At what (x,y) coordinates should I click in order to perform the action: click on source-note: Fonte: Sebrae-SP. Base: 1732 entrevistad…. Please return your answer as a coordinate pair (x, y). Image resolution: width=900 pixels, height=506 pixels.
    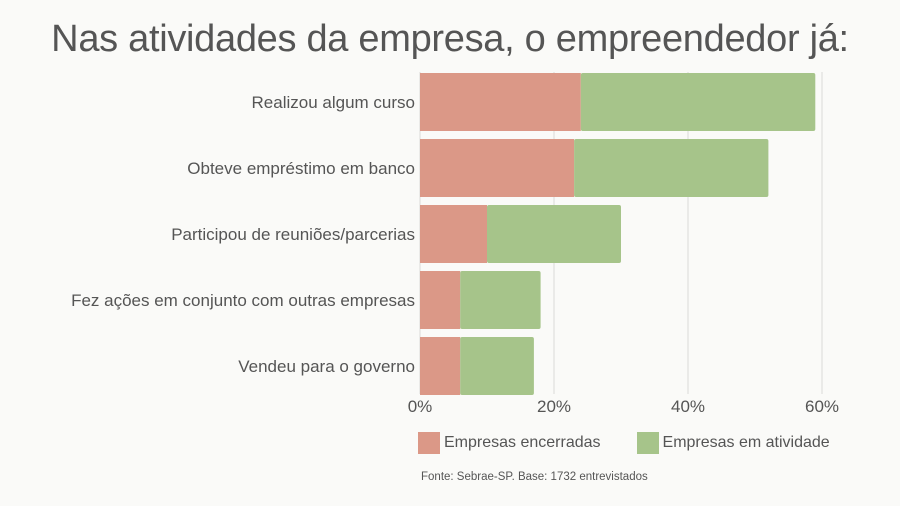
    Looking at the image, I should click on (534, 477).